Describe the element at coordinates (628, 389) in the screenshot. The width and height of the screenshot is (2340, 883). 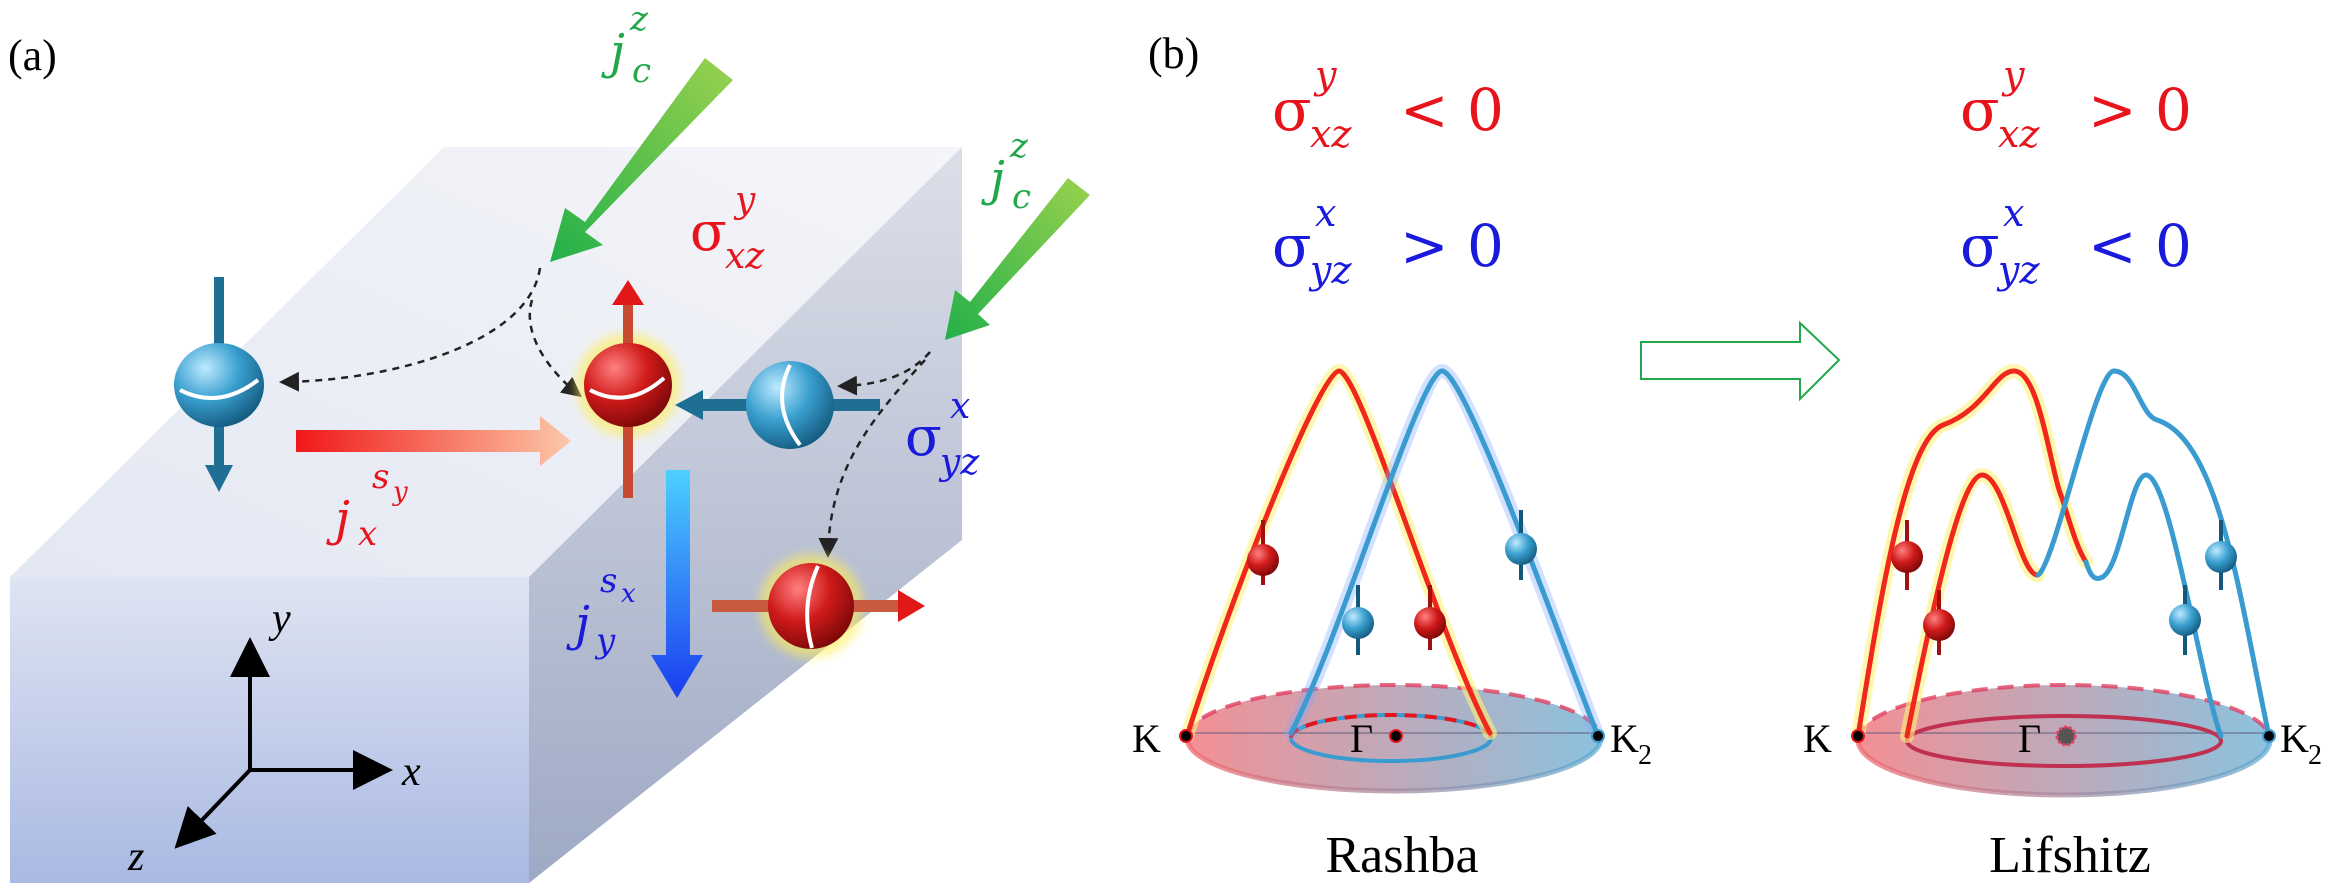
I see `spin-red-up` at that location.